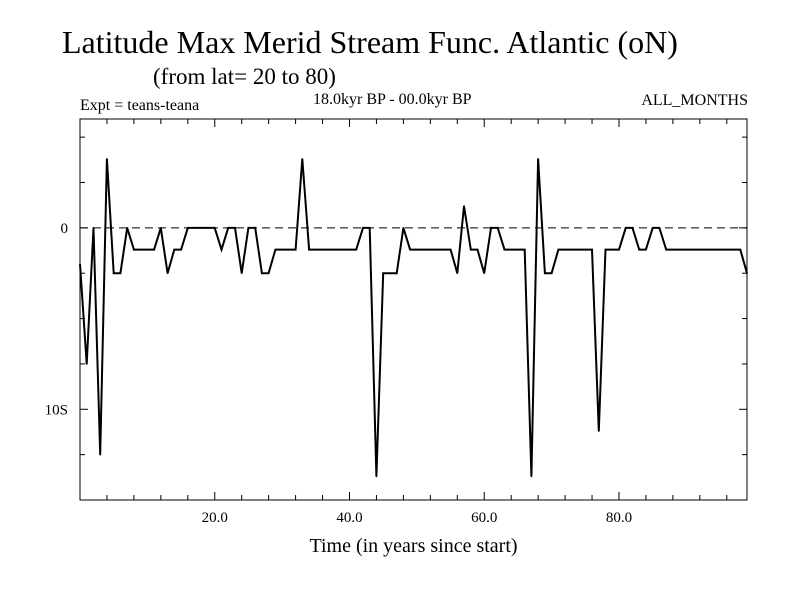 This screenshot has height=600, width=800. Describe the element at coordinates (694, 100) in the screenshot. I see `season-label: ALL_MONTHS` at that location.